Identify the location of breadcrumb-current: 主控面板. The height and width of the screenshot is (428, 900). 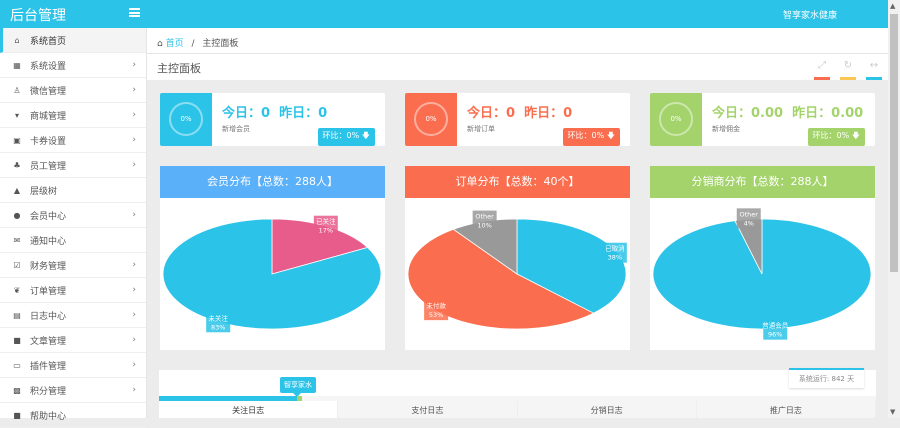
(220, 44).